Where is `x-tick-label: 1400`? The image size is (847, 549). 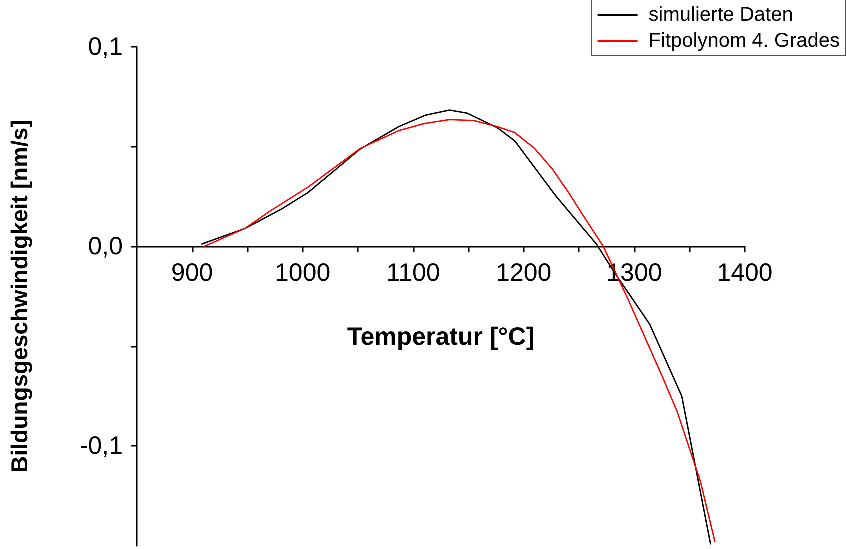 x-tick-label: 1400 is located at coordinates (745, 273).